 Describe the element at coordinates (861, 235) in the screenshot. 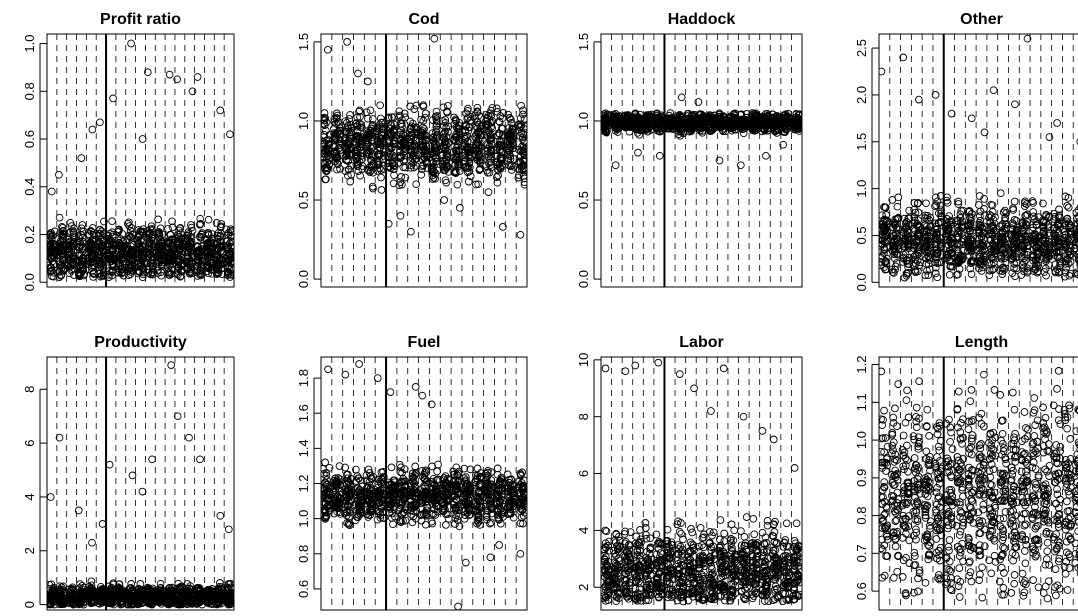

I see `y-tick-label: 0.5` at that location.